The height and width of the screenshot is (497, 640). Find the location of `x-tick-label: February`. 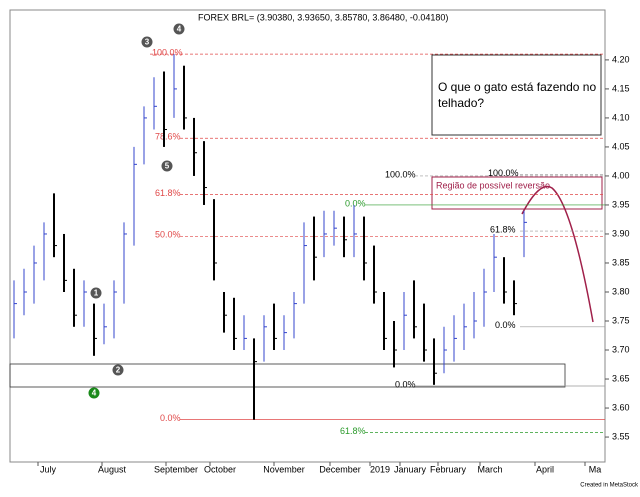

x-tick-label: February is located at coordinates (448, 469).